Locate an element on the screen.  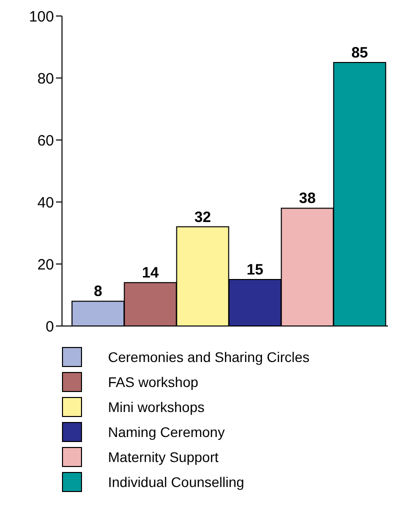
legend-label: Maternity Support is located at coordinates (163, 456).